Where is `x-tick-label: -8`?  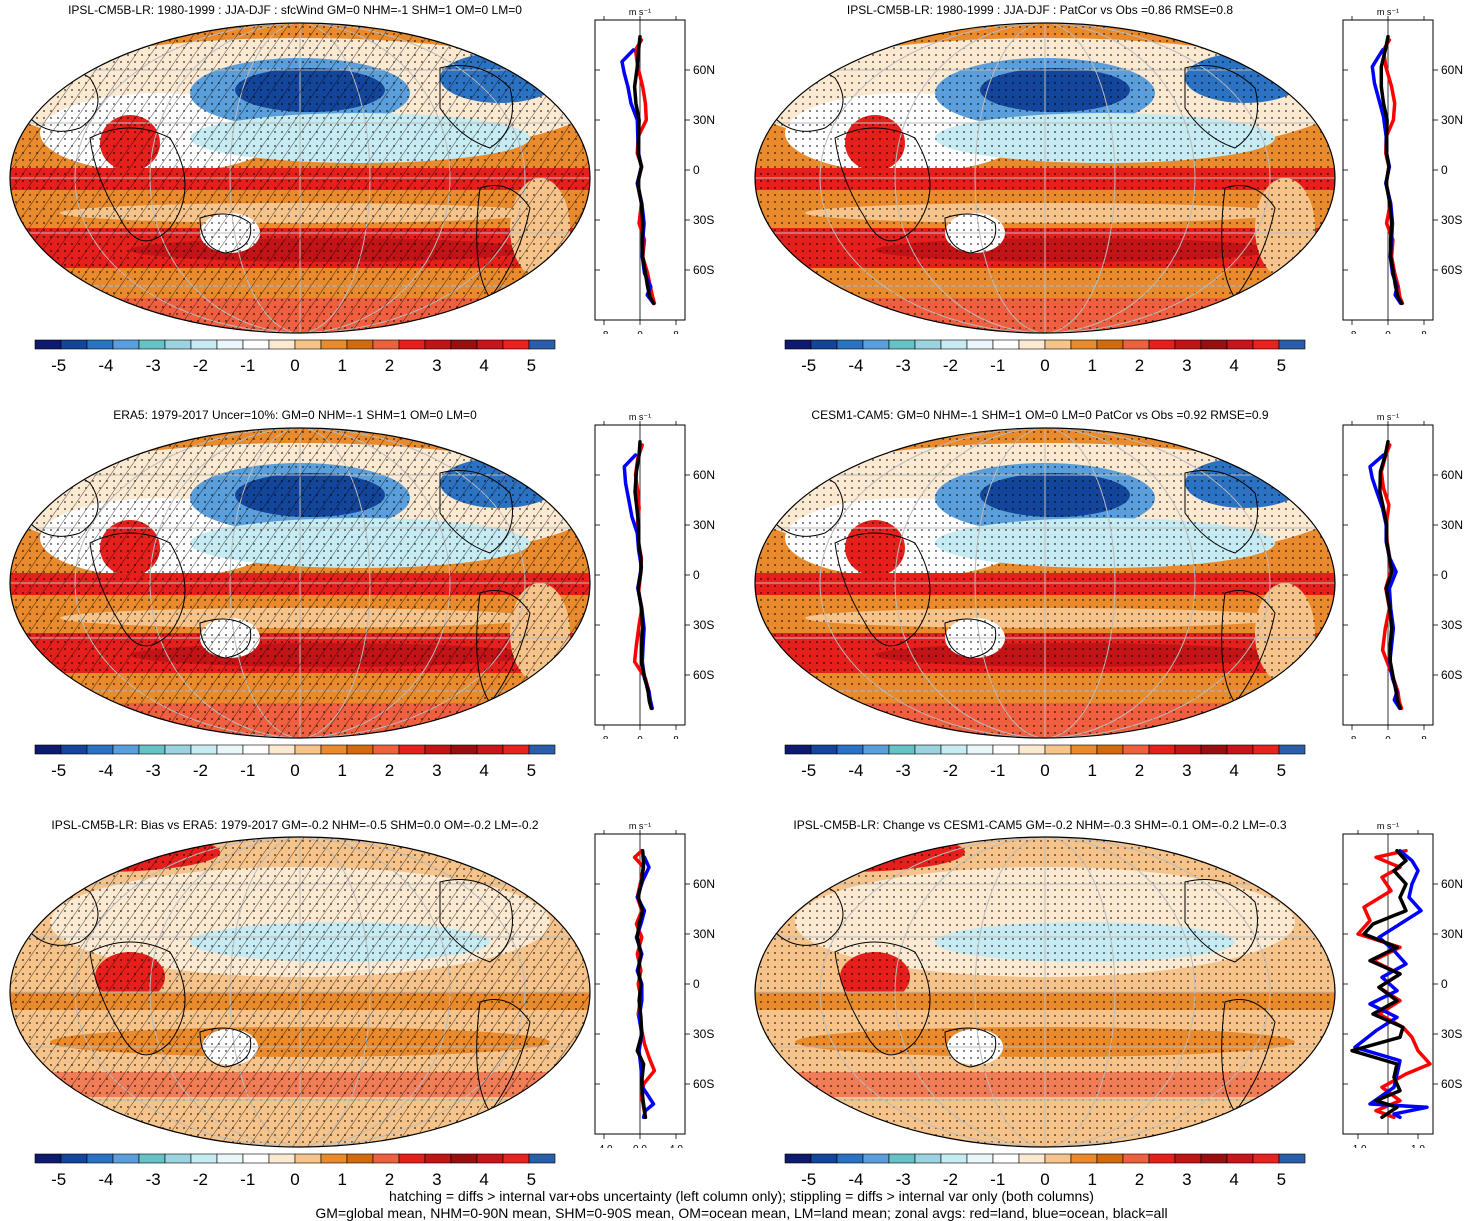 x-tick-label: -8 is located at coordinates (604, 332).